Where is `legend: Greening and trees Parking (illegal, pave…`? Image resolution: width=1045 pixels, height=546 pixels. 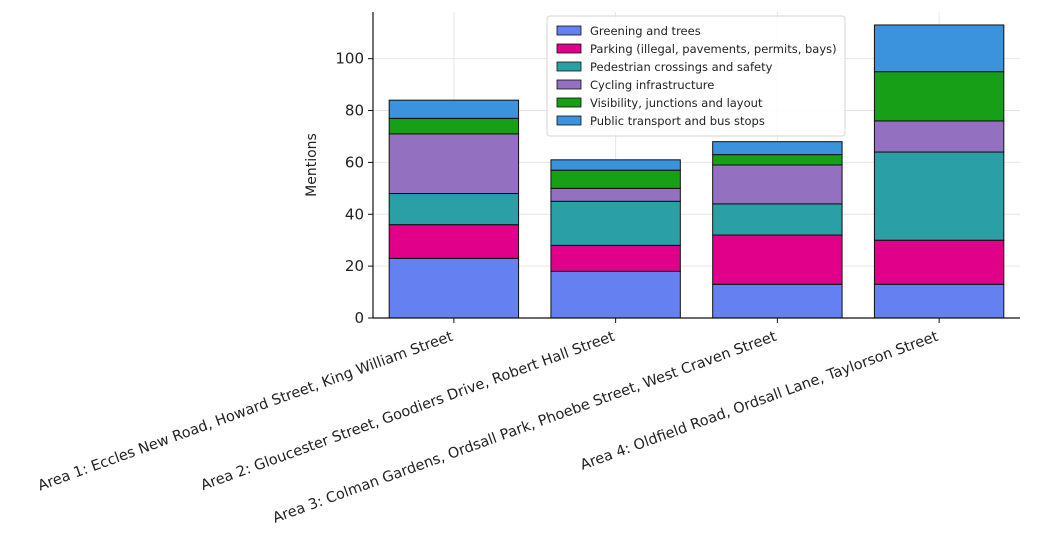
legend: Greening and trees Parking (illegal, pave… is located at coordinates (696, 76).